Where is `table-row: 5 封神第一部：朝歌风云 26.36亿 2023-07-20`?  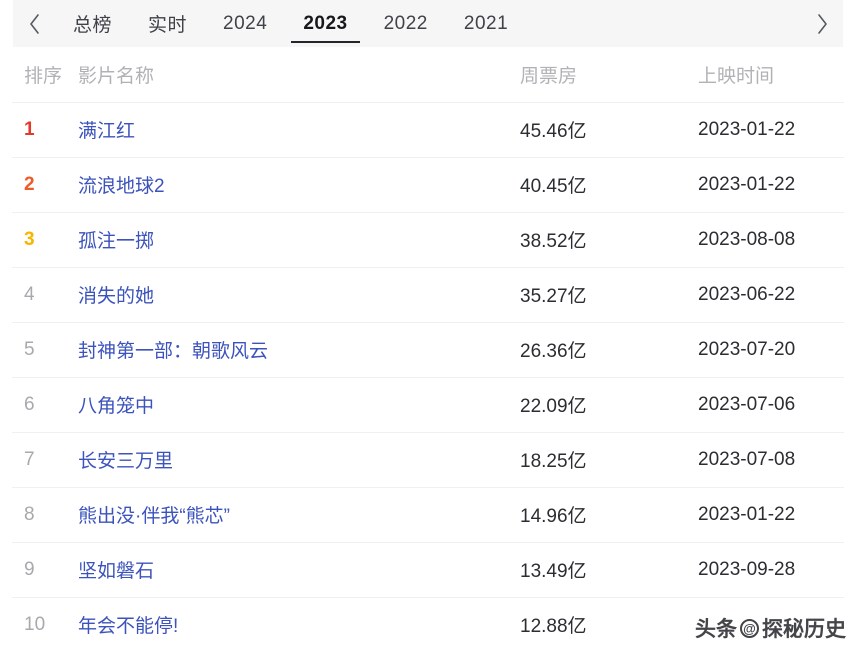
table-row: 5 封神第一部：朝歌风云 26.36亿 2023-07-20 is located at coordinates (429, 349).